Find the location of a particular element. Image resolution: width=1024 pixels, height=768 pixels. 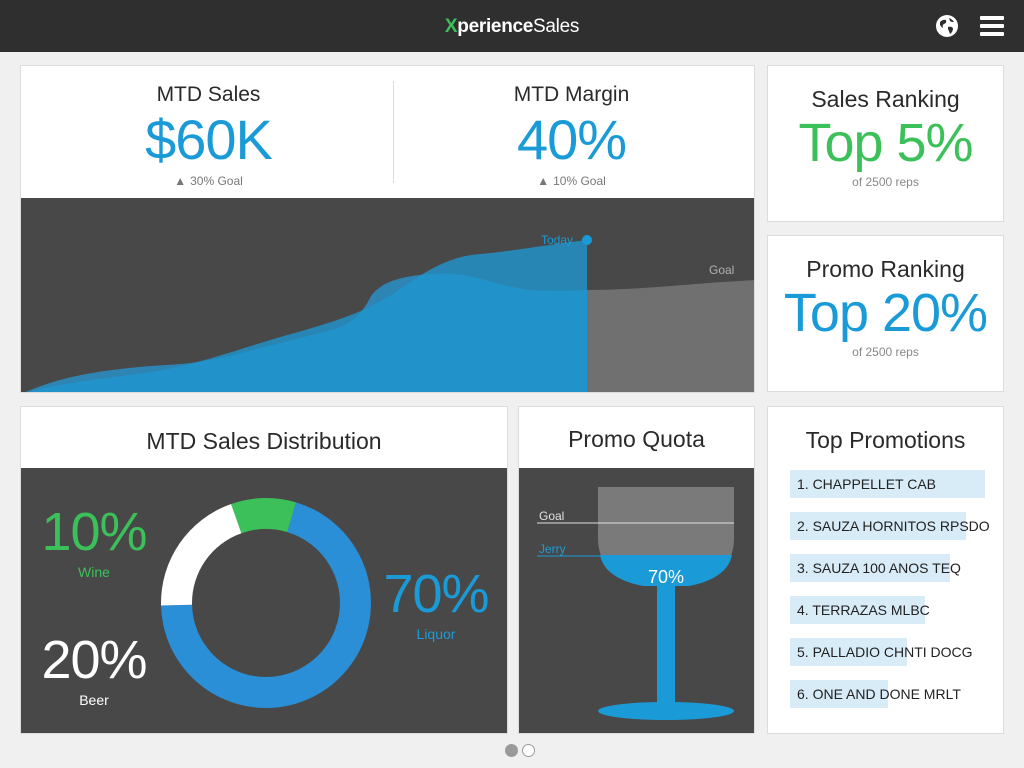

app-brand: XperienceSales is located at coordinates (512, 27).